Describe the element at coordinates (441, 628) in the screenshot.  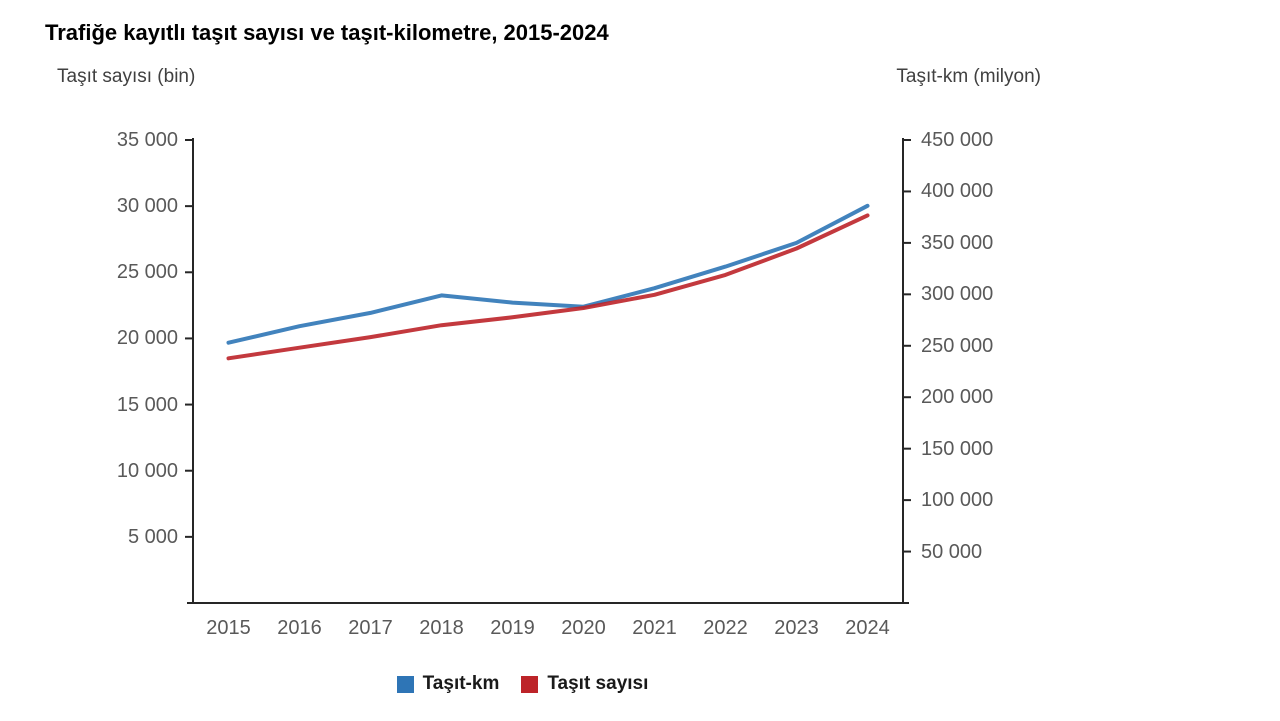
I see `x-axis-label: 2018` at that location.